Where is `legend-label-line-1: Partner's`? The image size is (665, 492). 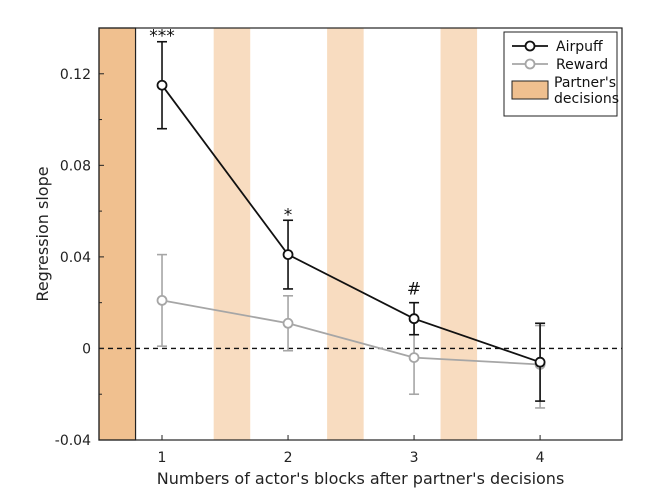
legend-label-line-1: Partner's is located at coordinates (585, 83).